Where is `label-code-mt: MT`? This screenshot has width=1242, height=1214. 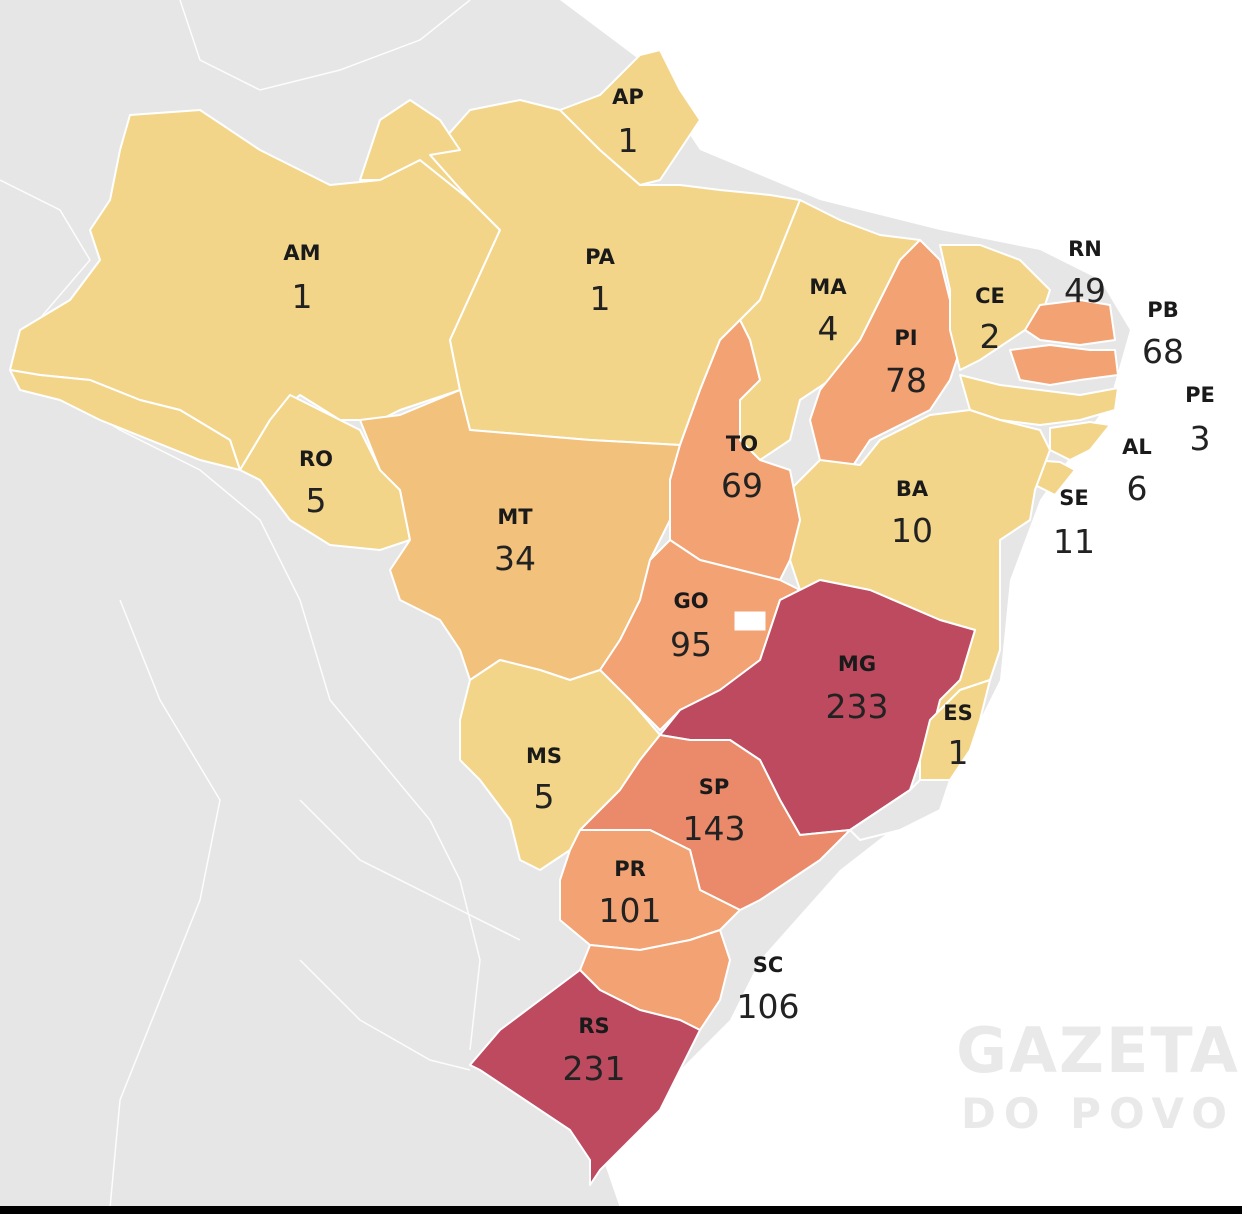 label-code-mt: MT is located at coordinates (515, 517).